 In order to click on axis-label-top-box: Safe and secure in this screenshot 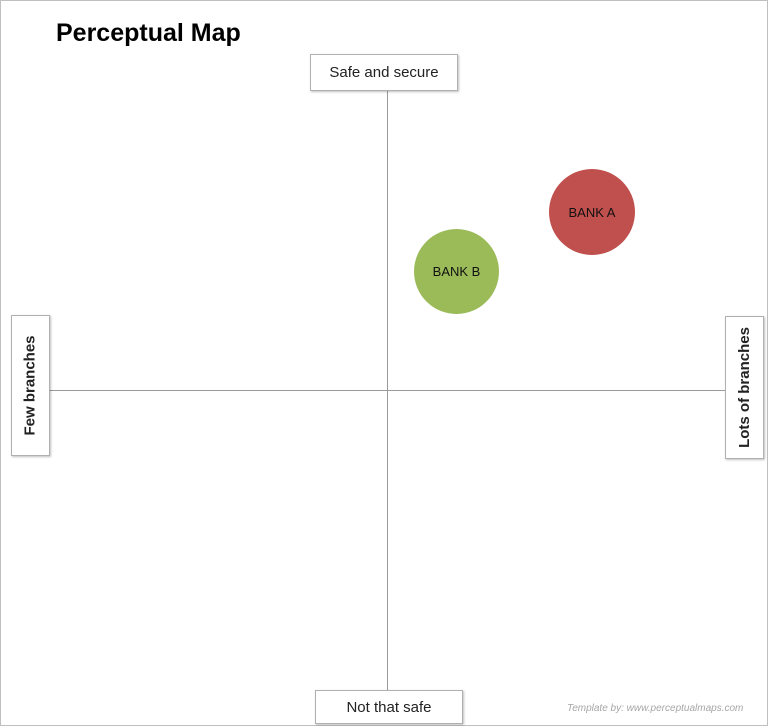, I will do `click(384, 72)`.